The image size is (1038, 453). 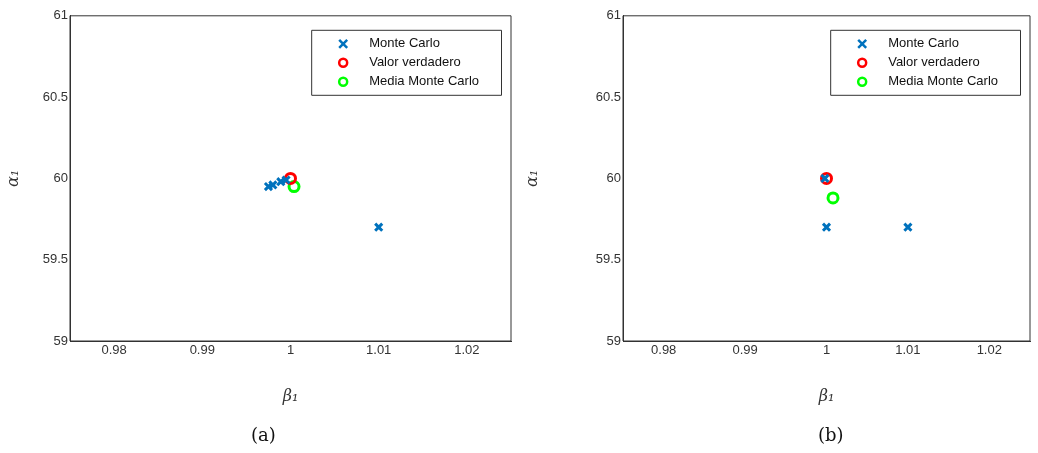 What do you see at coordinates (263, 434) in the screenshot?
I see `text: (a)` at bounding box center [263, 434].